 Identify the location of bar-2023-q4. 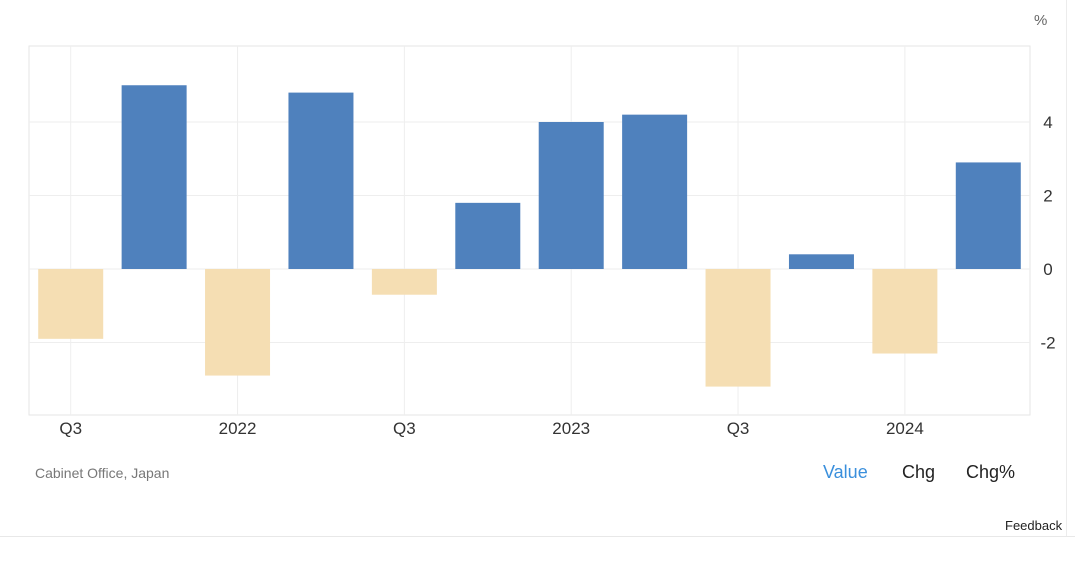
(821, 261).